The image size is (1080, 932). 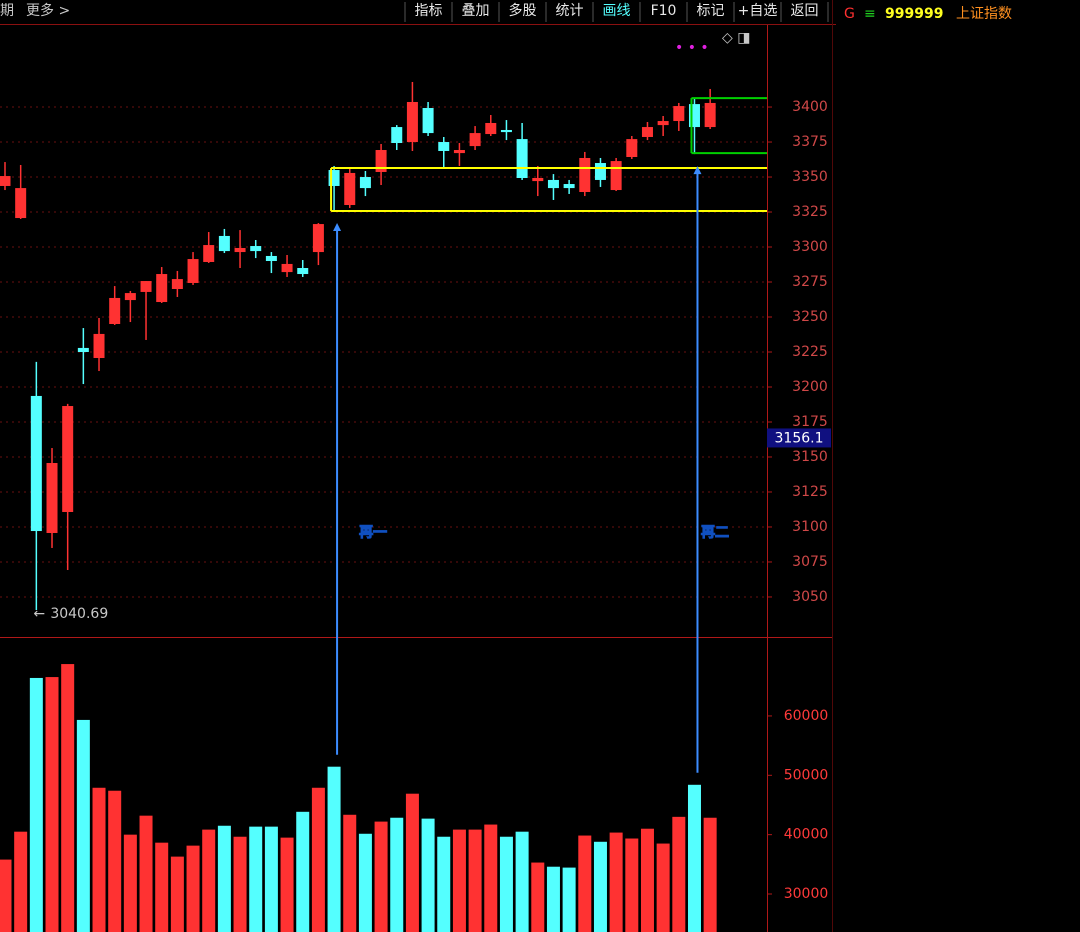 I want to click on y-tick-label: 3125, so click(x=810, y=492).